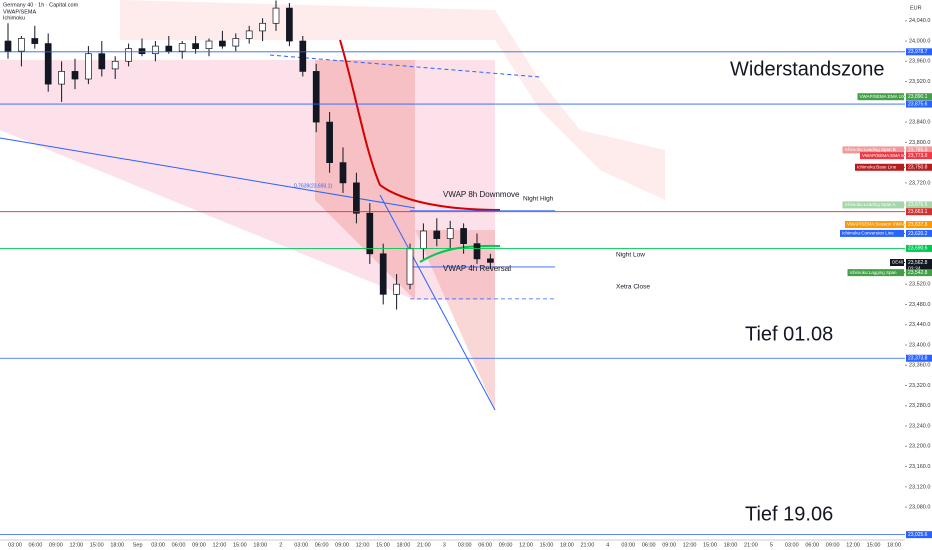  I want to click on indicator-tag-label: Ichimoku:Leading Span B, so click(870, 149).